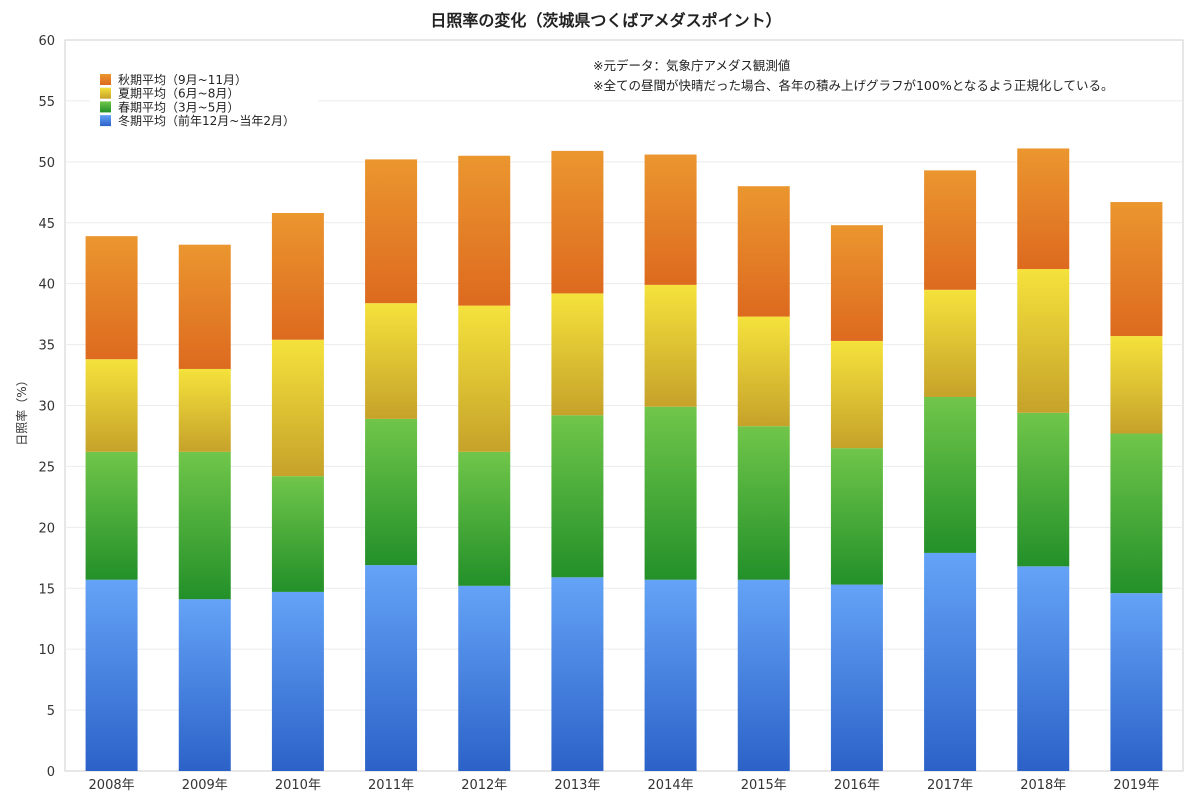  I want to click on y-tick-label: 50, so click(46, 163).